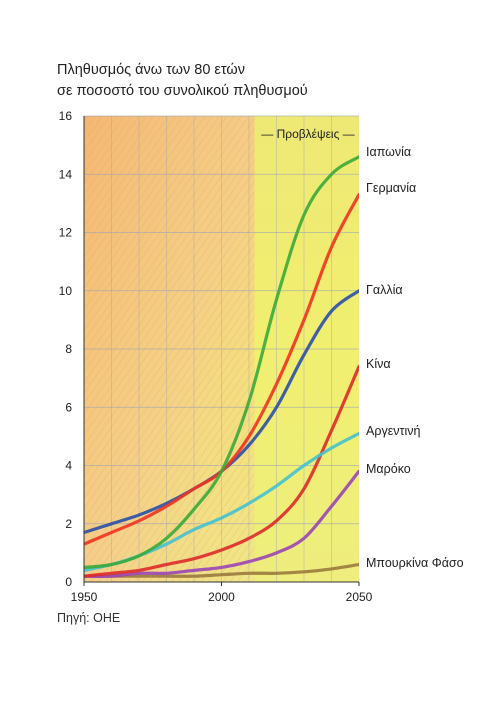 The height and width of the screenshot is (715, 500). I want to click on x-tick-label: 1950, so click(84, 597).